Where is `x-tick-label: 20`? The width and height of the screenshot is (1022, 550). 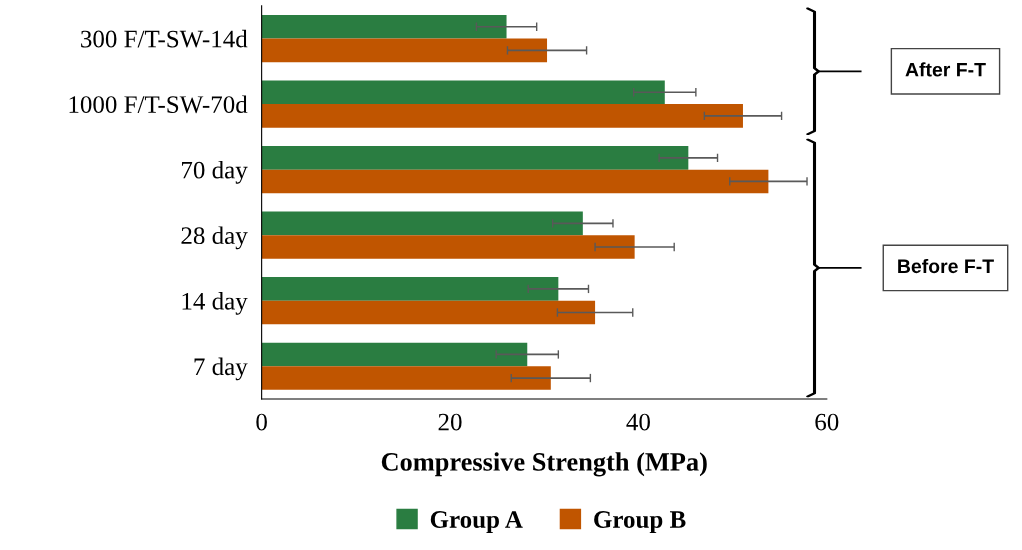
x-tick-label: 20 is located at coordinates (450, 422).